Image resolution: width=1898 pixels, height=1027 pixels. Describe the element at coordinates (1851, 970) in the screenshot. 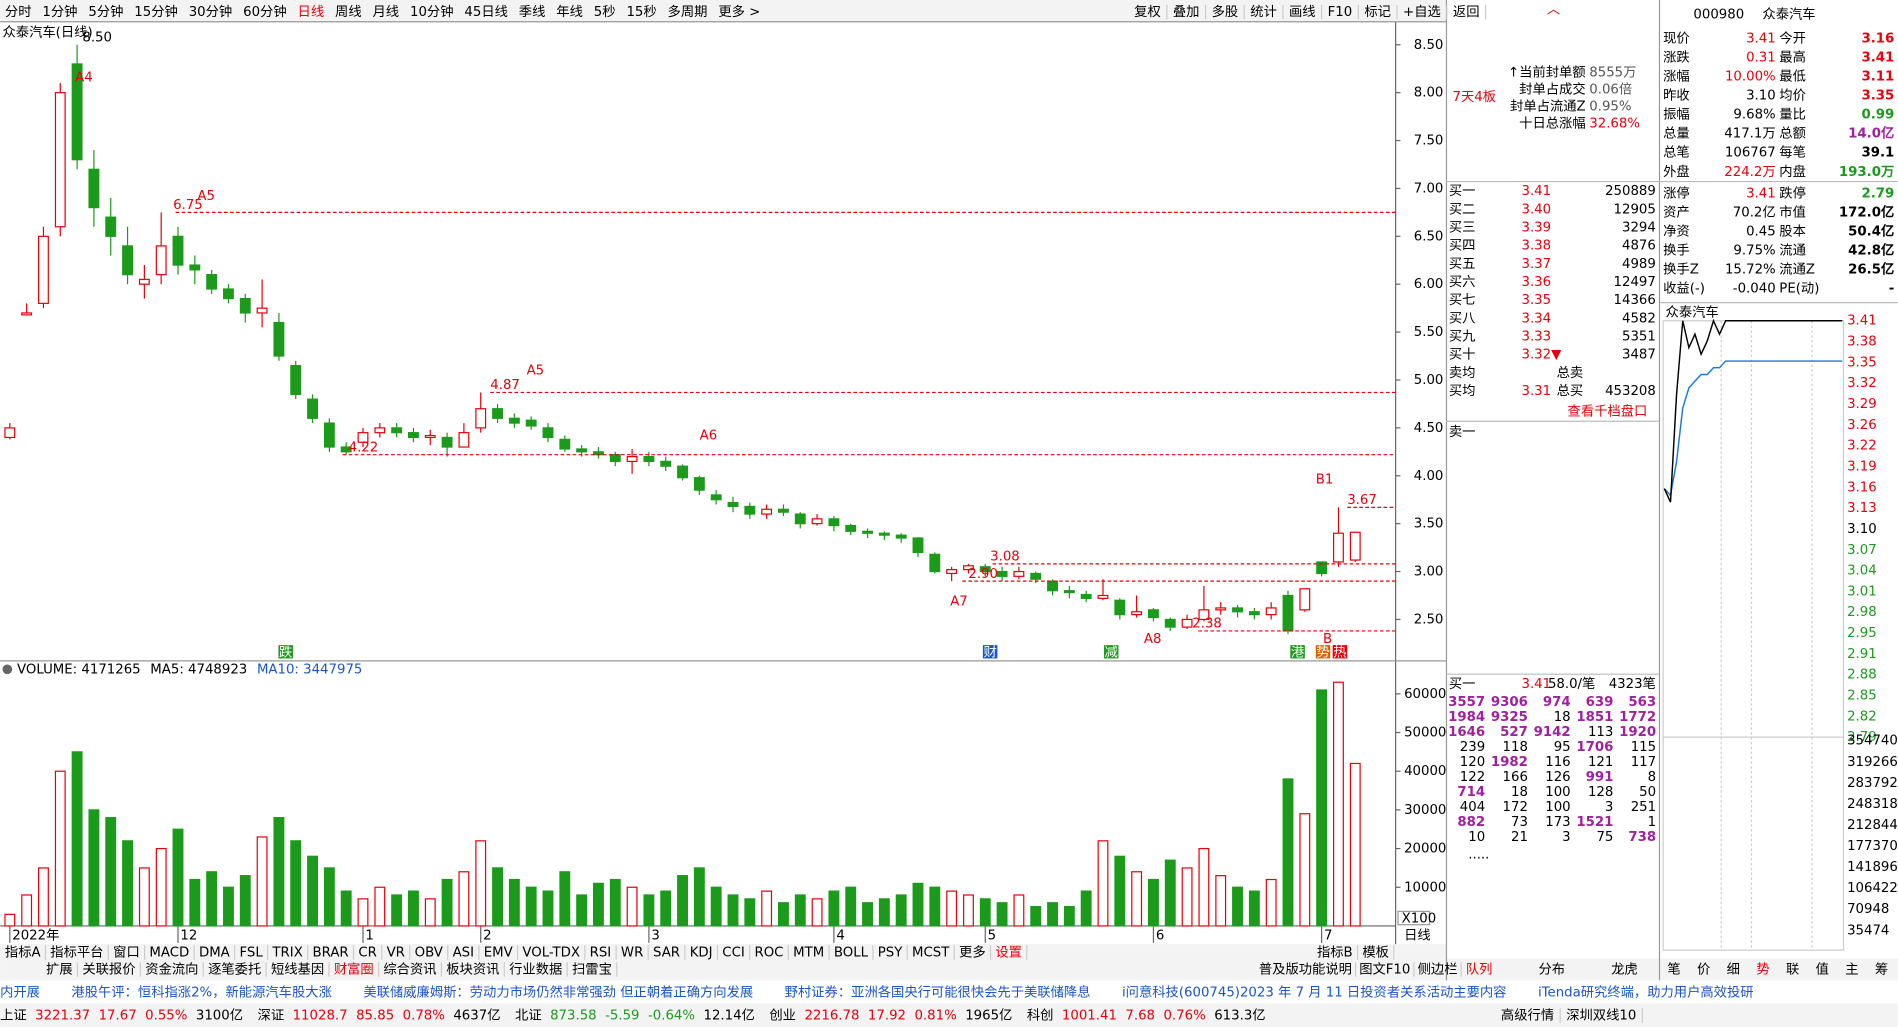

I see `mini-tab: 主` at that location.